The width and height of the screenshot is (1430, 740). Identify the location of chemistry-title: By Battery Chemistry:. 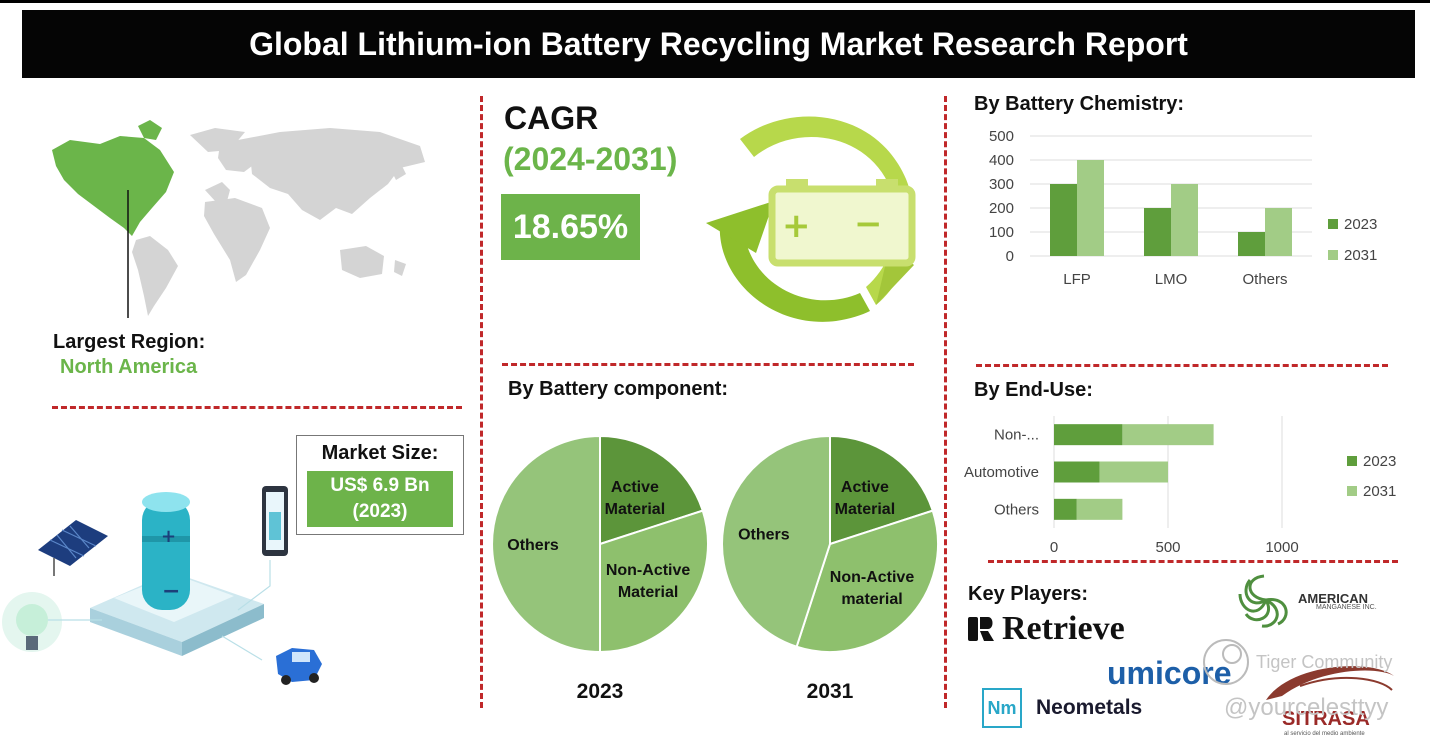
(1079, 104).